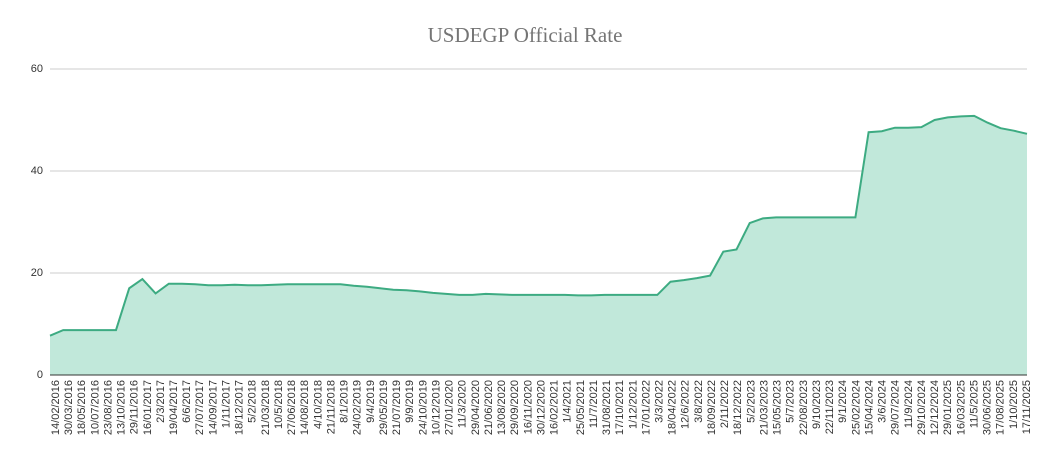 The width and height of the screenshot is (1049, 458). I want to click on x-tick-label: 1/4/2021, so click(568, 401).